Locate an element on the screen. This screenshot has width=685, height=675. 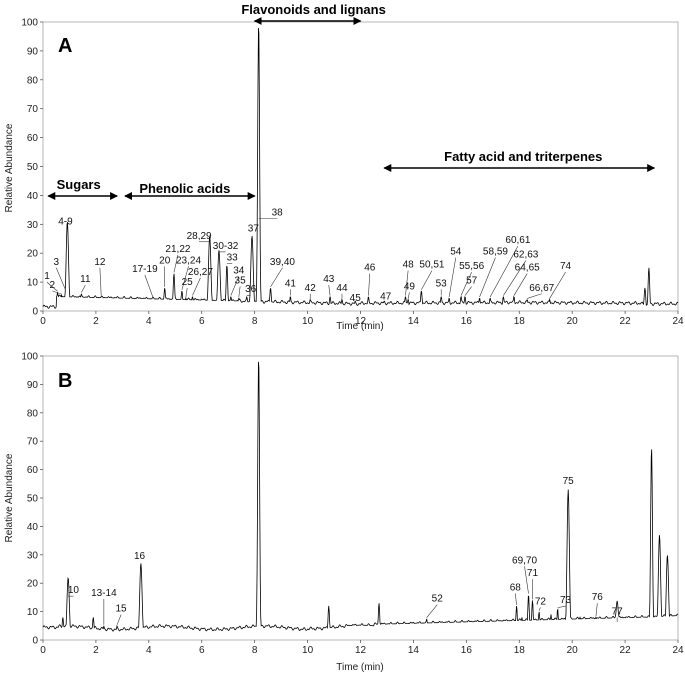
peak-label: 16 is located at coordinates (140, 556).